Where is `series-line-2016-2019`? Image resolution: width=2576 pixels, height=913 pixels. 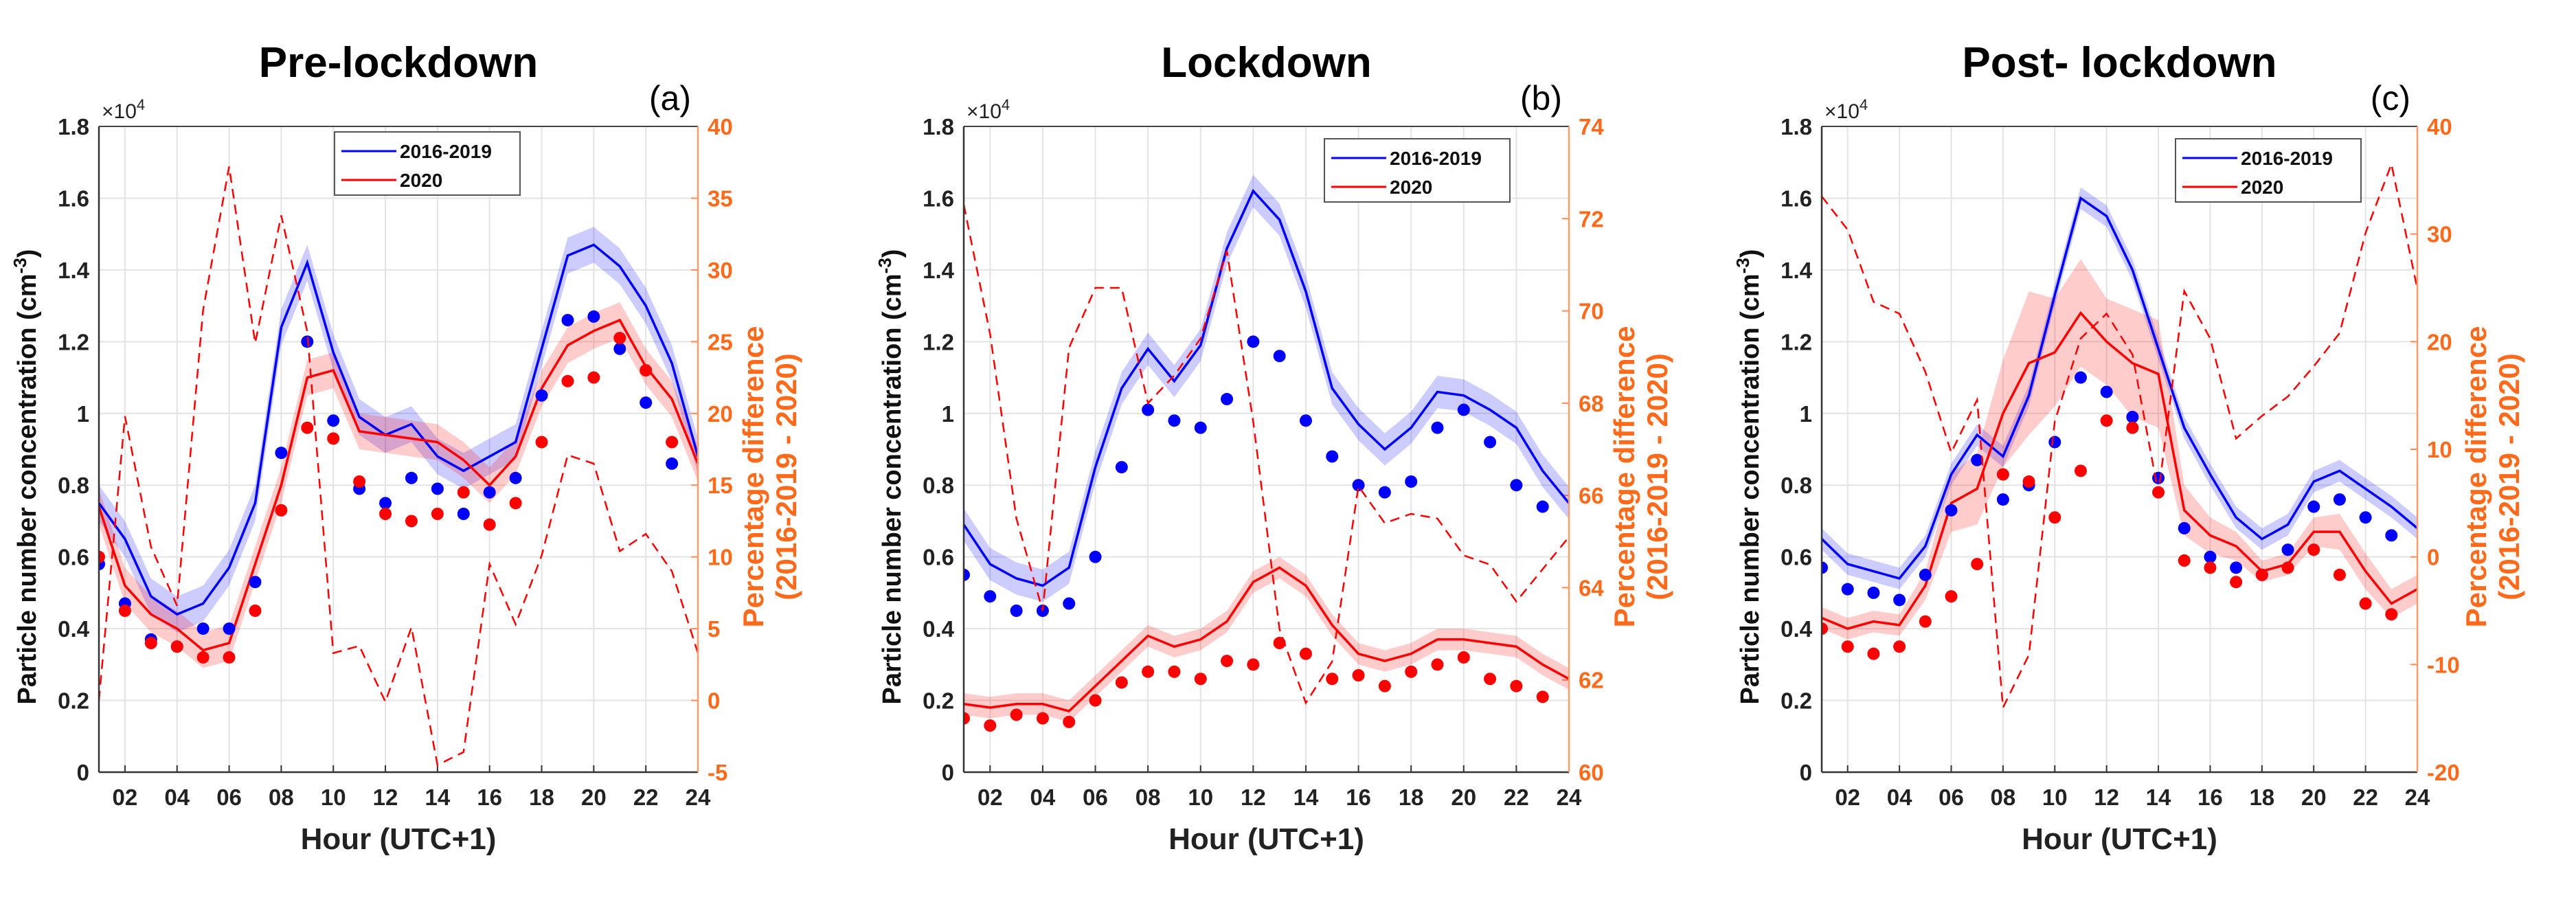
series-line-2016-2019 is located at coordinates (2119, 388).